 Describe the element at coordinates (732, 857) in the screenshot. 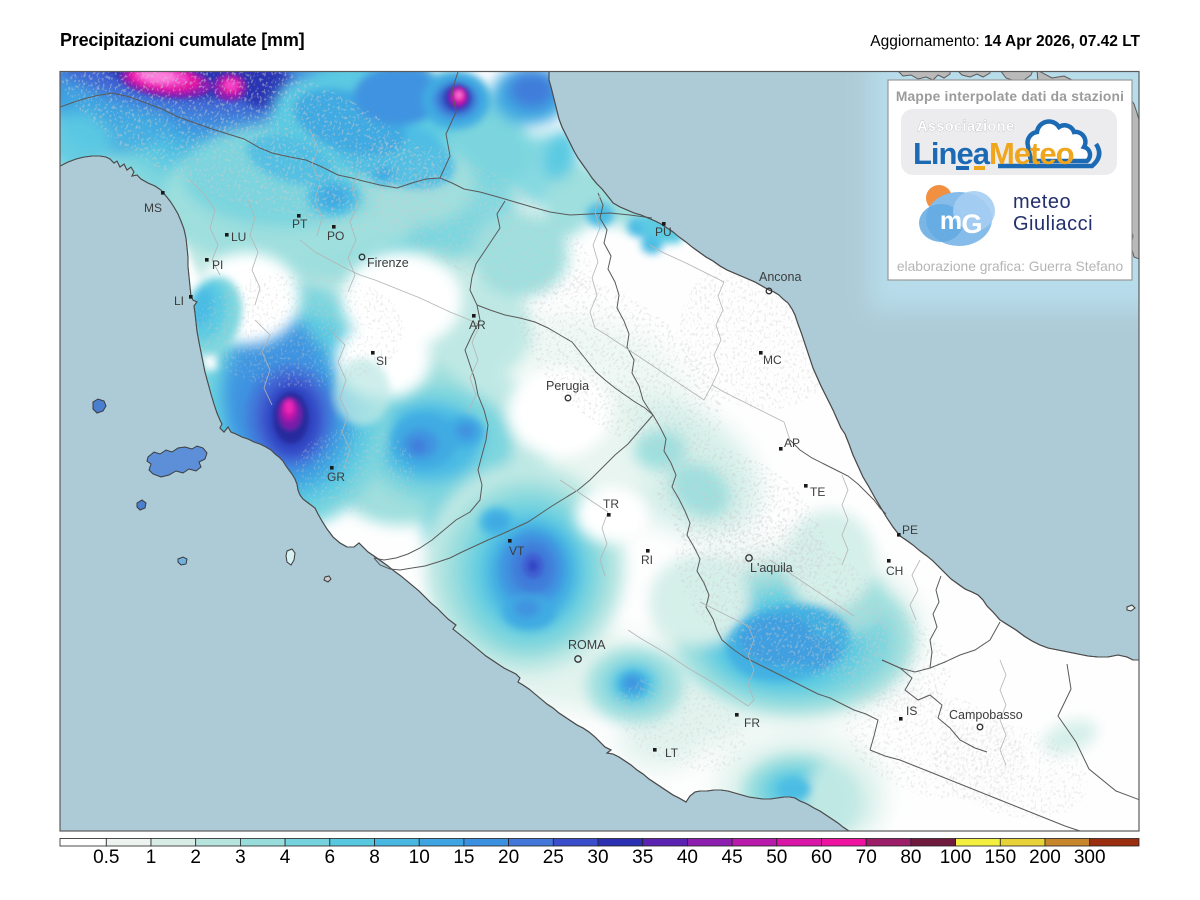

I see `svg-text: 45` at that location.